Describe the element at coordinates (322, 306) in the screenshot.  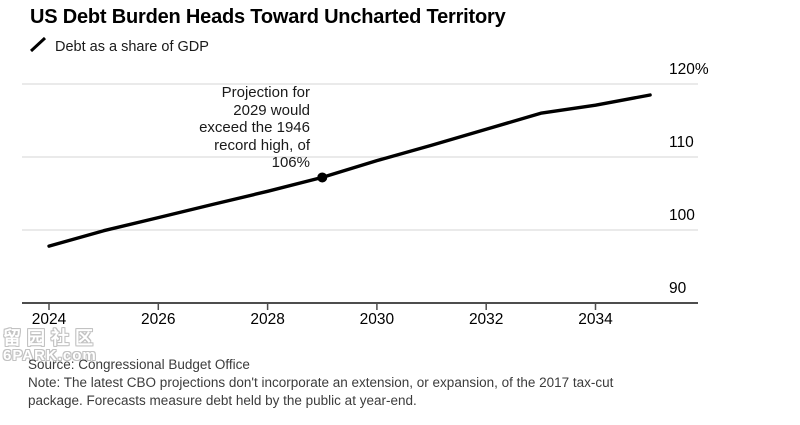
I see `axis-ticks` at that location.